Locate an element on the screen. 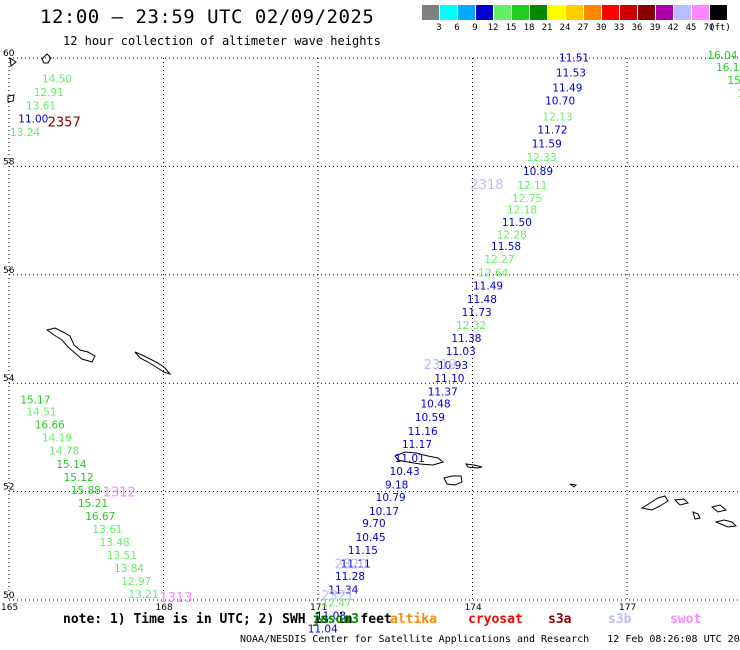  wave-height-value: 11.38 is located at coordinates (466, 339).